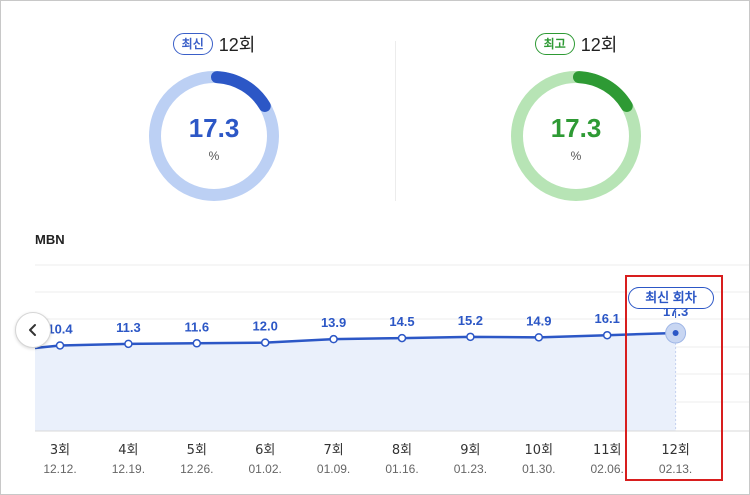 The height and width of the screenshot is (495, 750). I want to click on x-tick-episode: 7회, so click(333, 450).